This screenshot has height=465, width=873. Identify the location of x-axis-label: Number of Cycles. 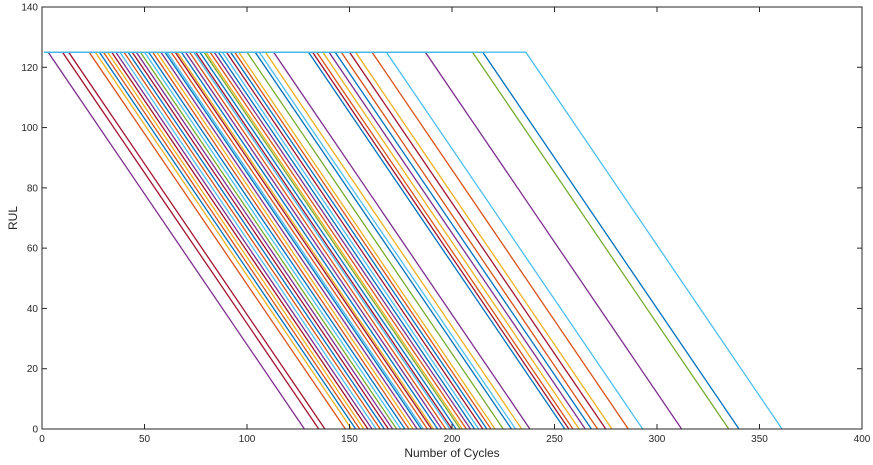
(451, 453).